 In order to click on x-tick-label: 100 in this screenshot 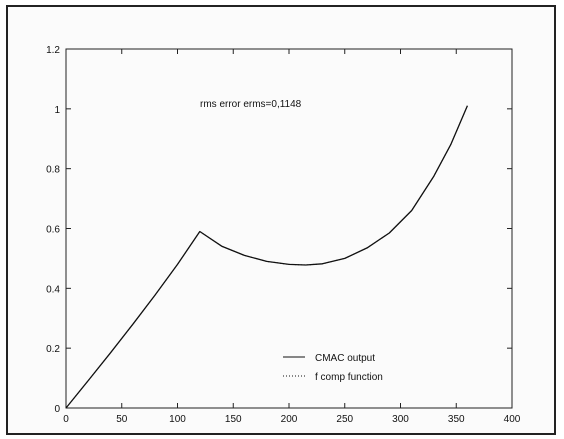, I will do `click(177, 419)`.